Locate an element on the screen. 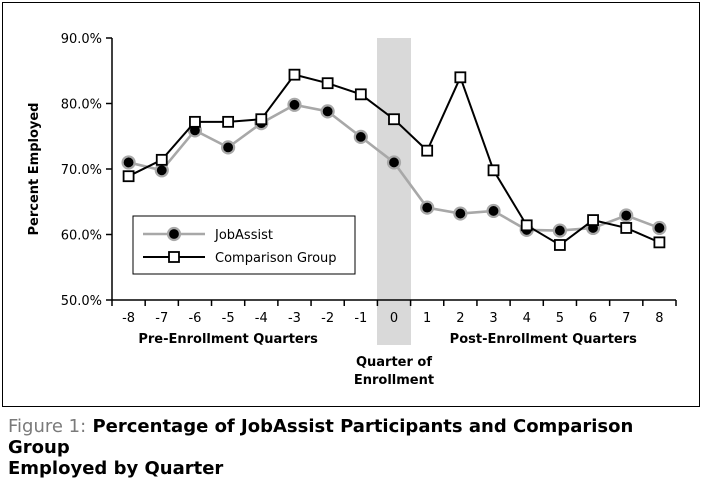 The width and height of the screenshot is (705, 479). y-tick-label: 50.0% is located at coordinates (81, 301).